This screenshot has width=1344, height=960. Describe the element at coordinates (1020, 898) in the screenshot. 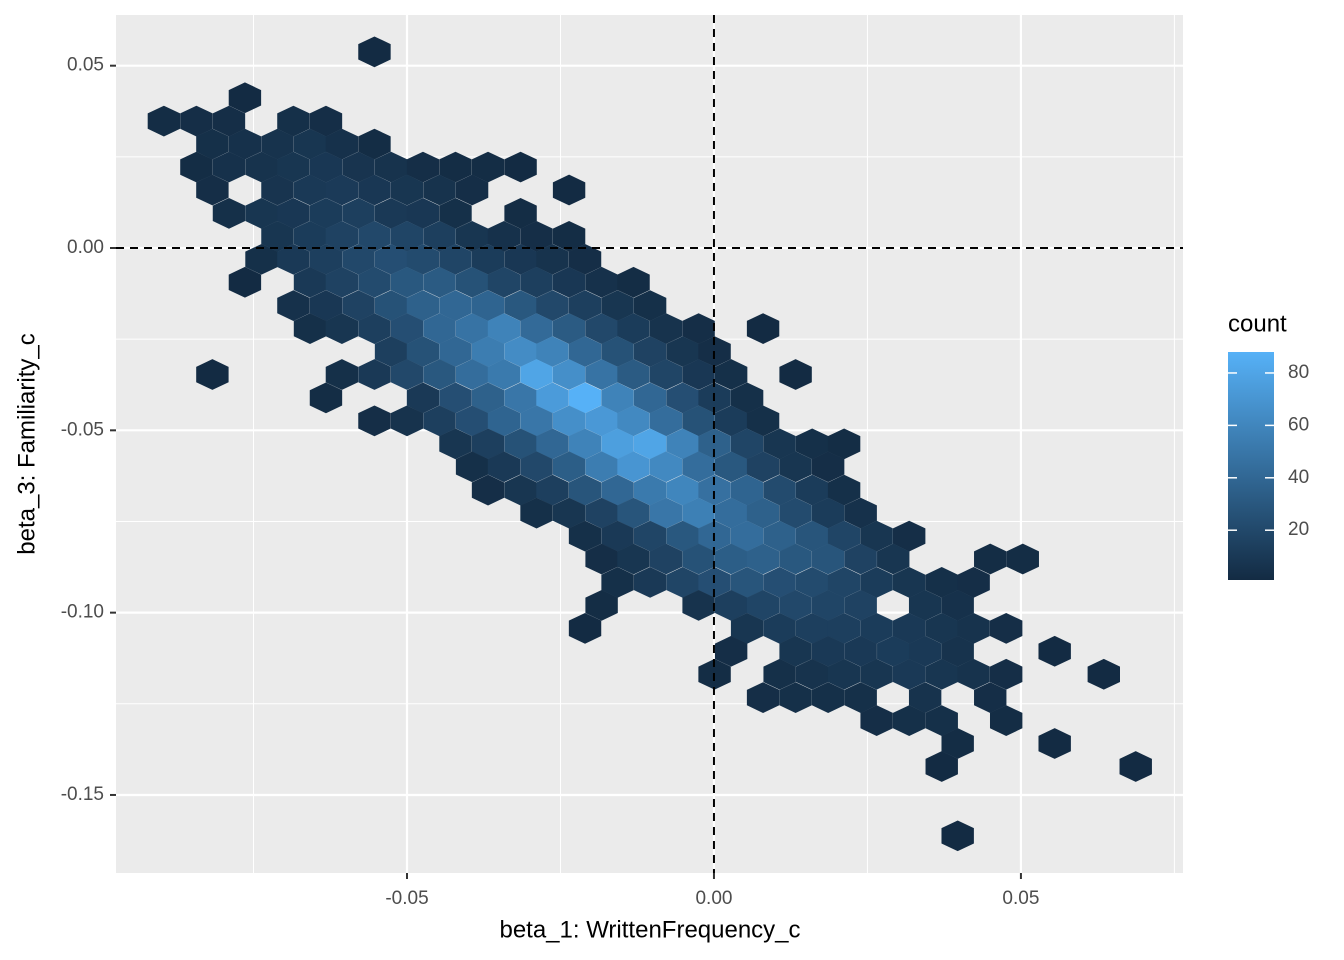

I see `x-tick-label: 0.05` at that location.